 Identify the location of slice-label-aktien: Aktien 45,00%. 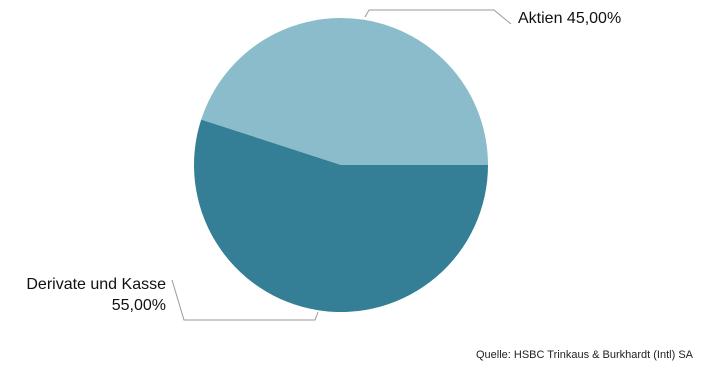
(569, 18).